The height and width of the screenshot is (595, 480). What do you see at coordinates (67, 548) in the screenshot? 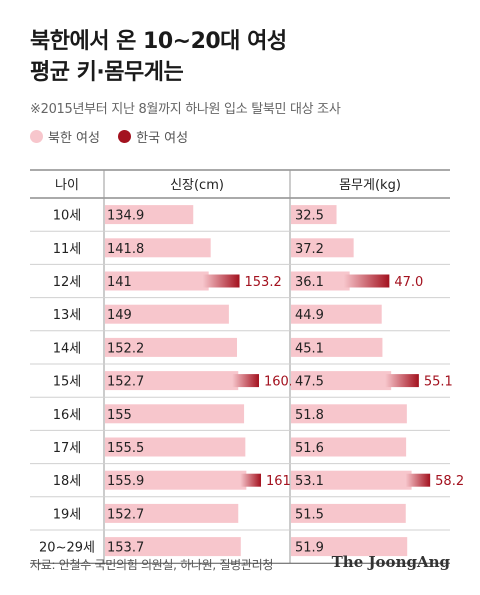
I see `row-label: 20~29세` at bounding box center [67, 548].